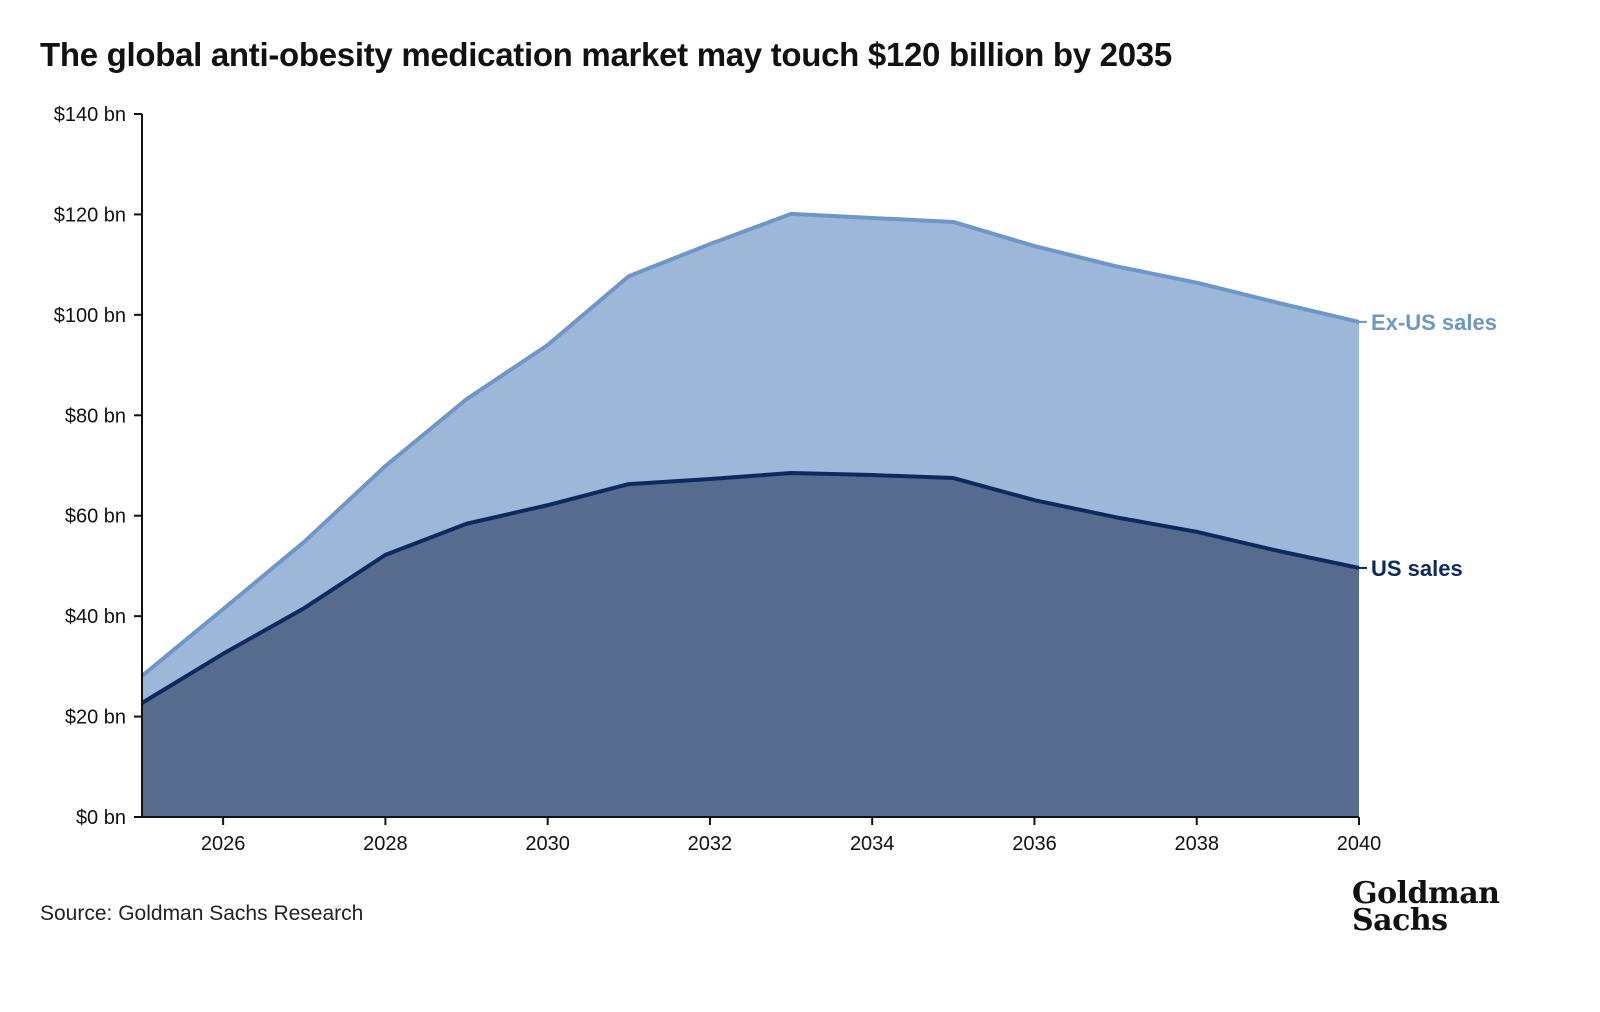 The width and height of the screenshot is (1600, 1012). Describe the element at coordinates (385, 844) in the screenshot. I see `x-tick-label: 2028` at that location.